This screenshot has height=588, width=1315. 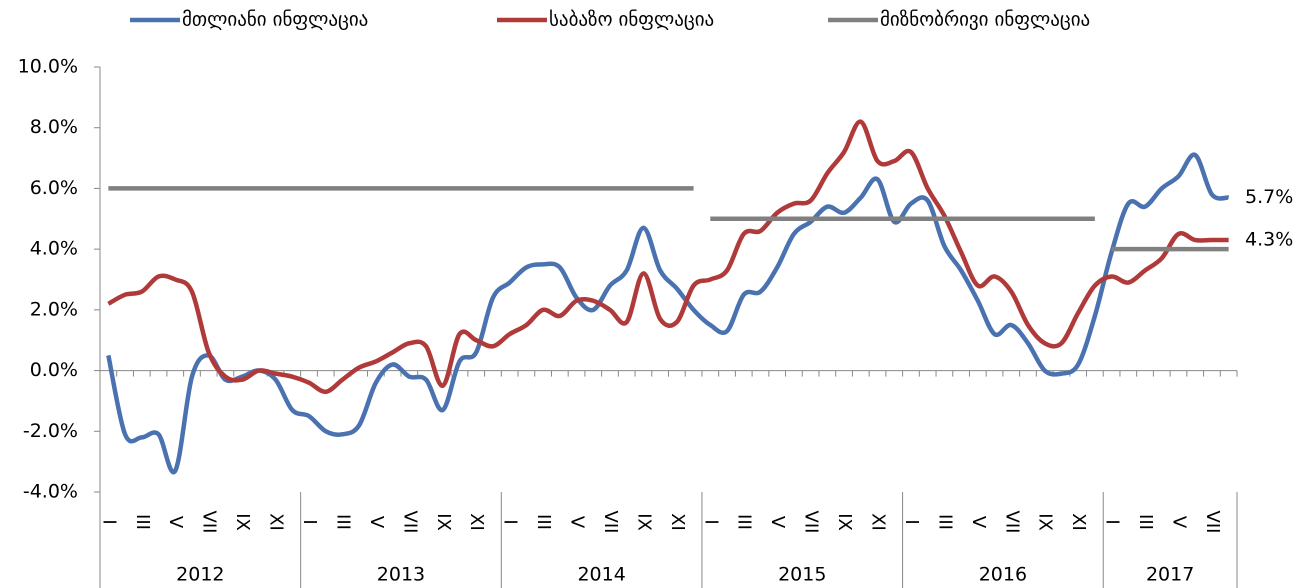 What do you see at coordinates (48, 67) in the screenshot?
I see `y-tick-label: 10.0%` at bounding box center [48, 67].